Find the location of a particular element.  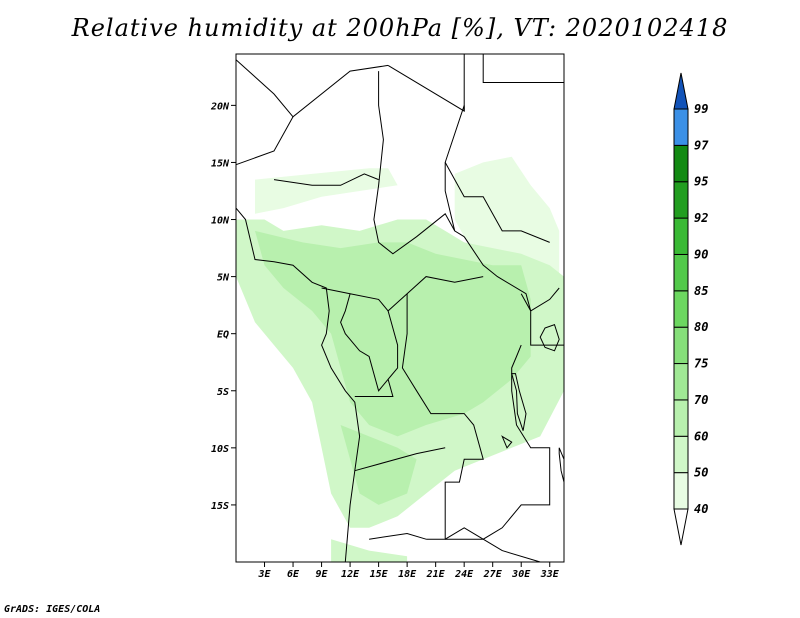

y-tick-label: 5S is located at coordinates (223, 392).